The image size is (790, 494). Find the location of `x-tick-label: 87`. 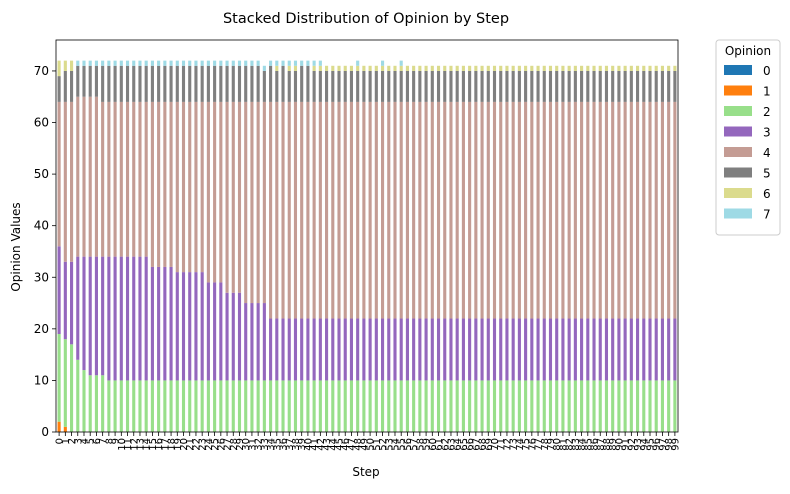

x-tick-label: 87 is located at coordinates (601, 444).